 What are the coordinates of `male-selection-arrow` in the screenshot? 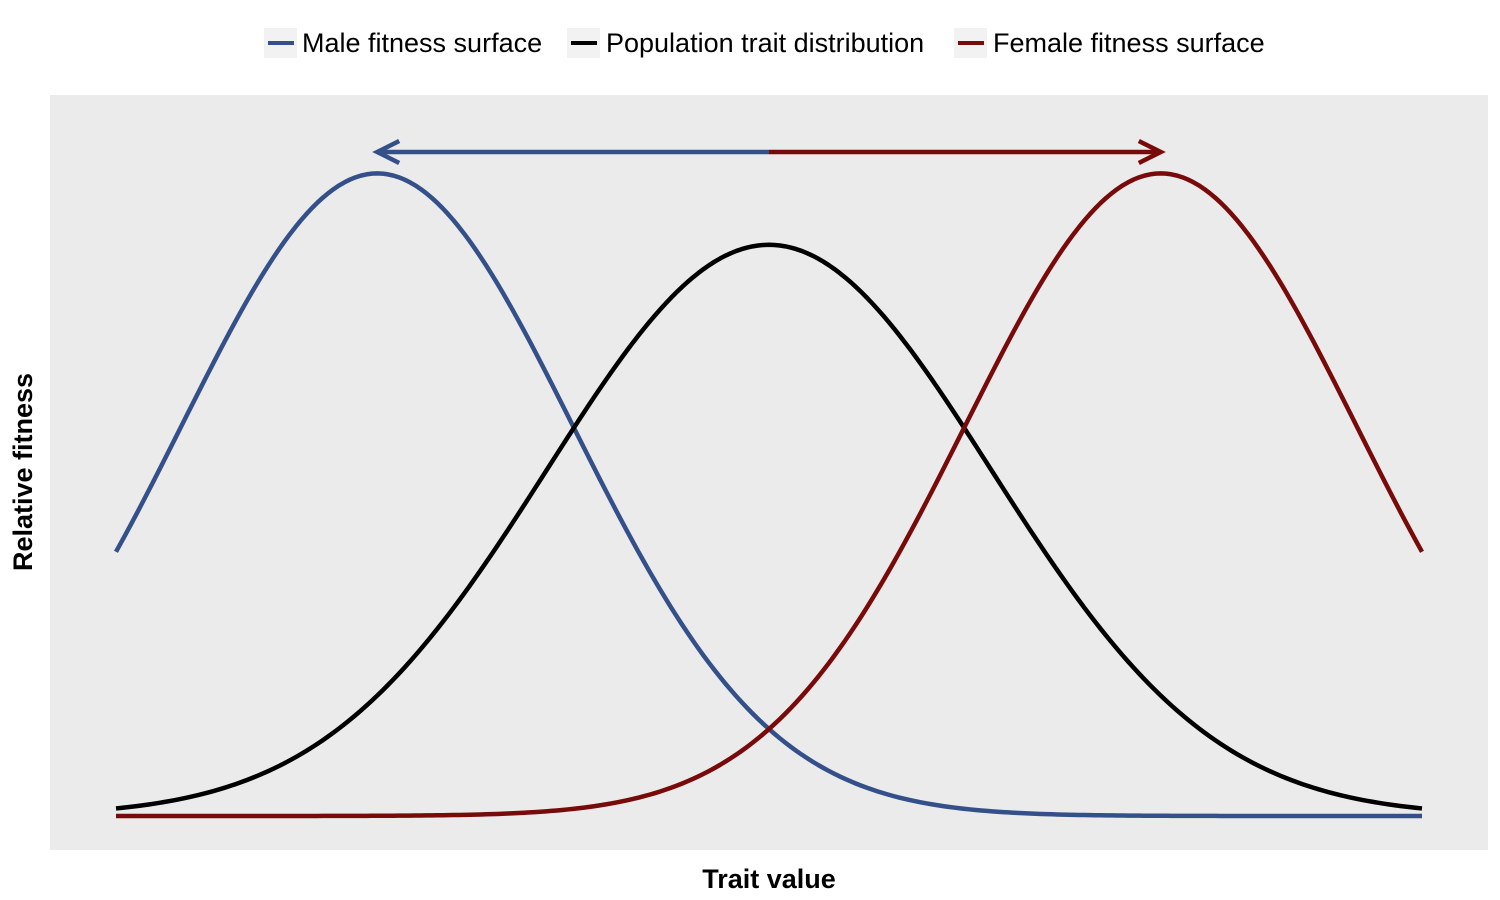 It's located at (570, 151).